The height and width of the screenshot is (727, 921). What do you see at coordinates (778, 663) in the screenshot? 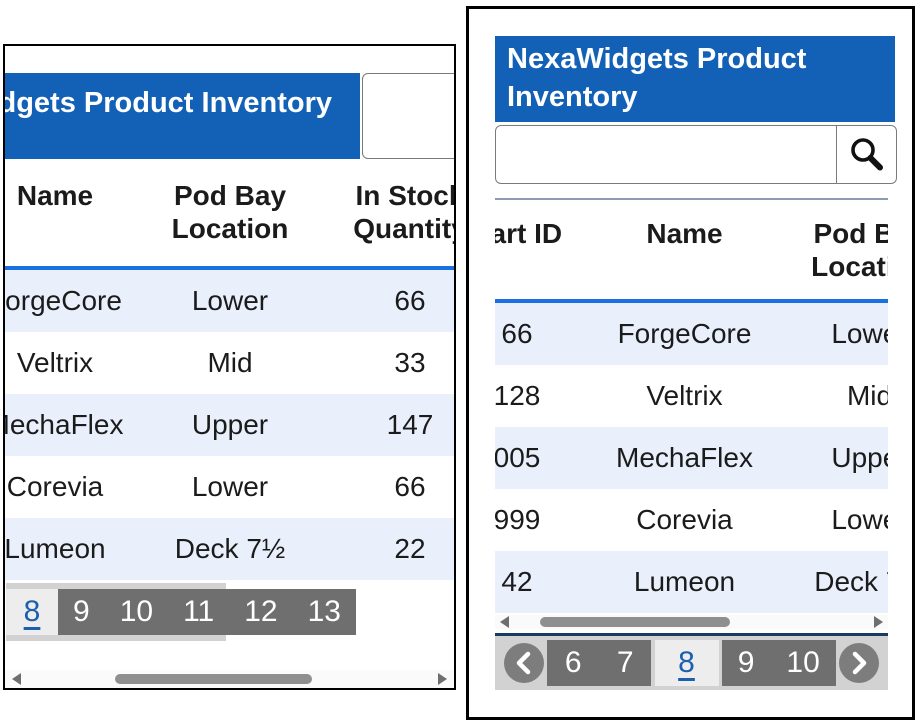
I see `page-buttons: 9 10` at bounding box center [778, 663].